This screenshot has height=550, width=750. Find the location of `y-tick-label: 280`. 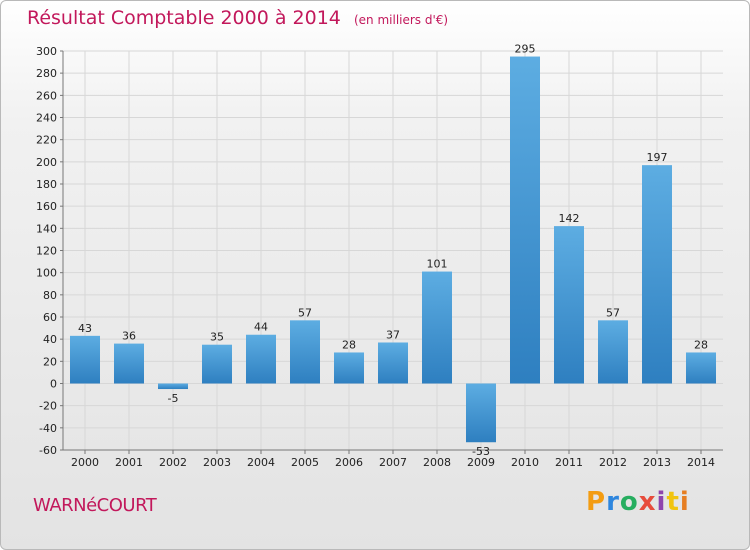

y-tick-label: 280 is located at coordinates (46, 73).